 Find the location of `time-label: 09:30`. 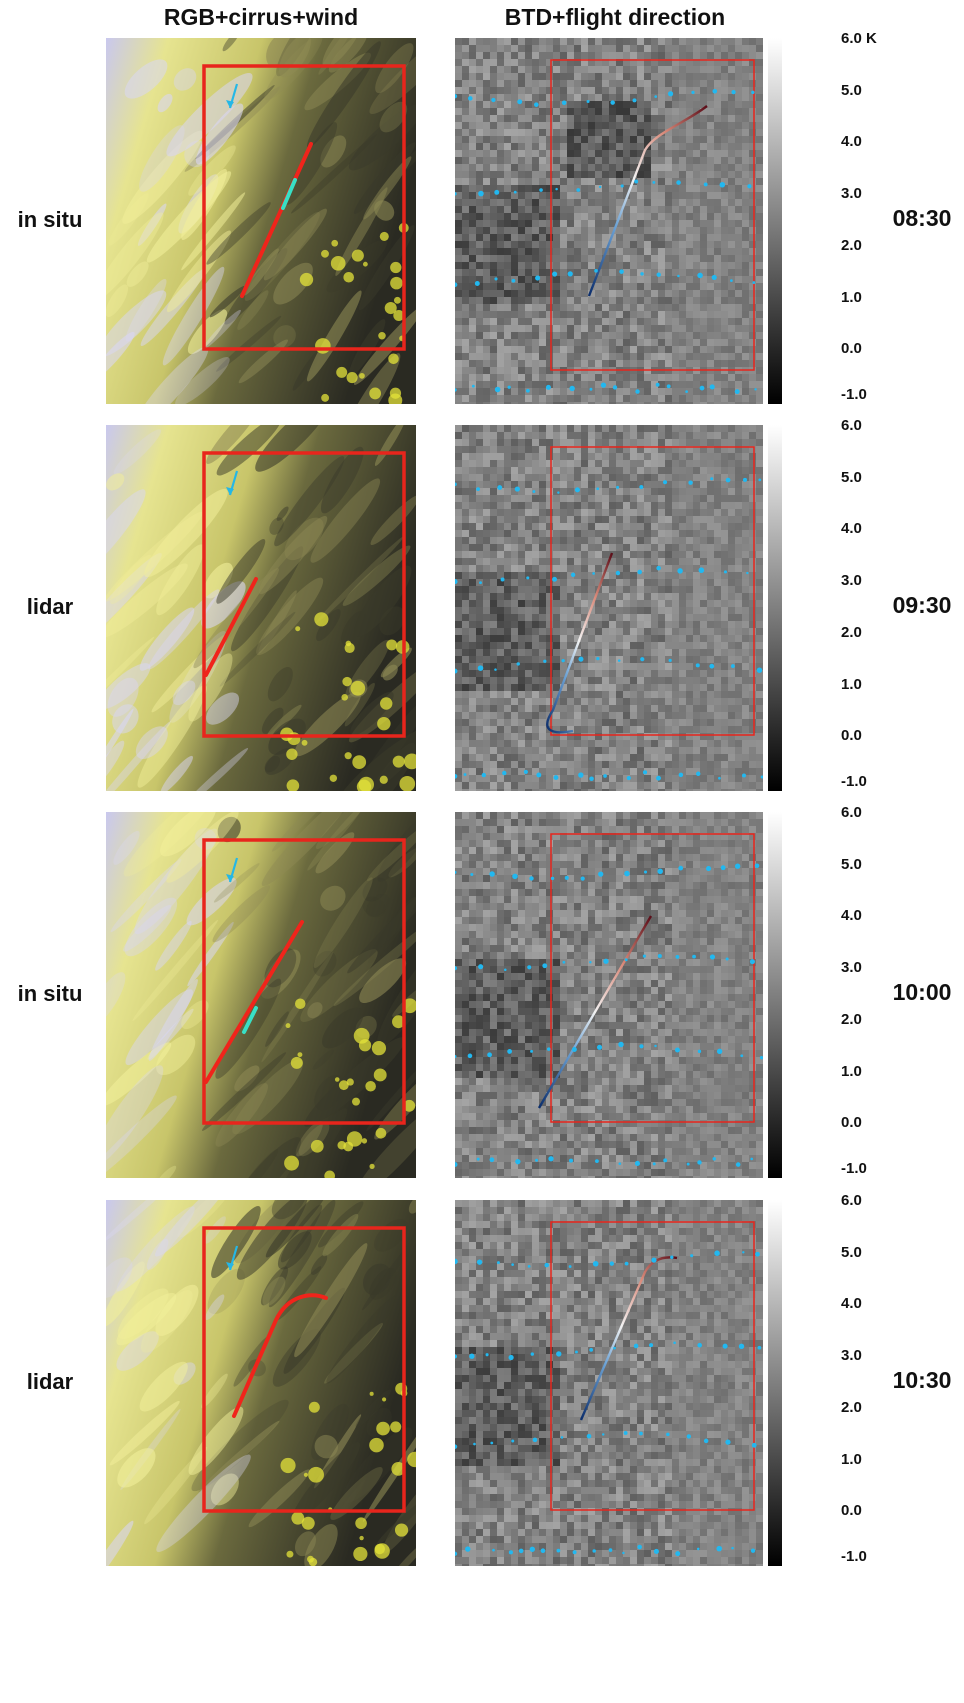

time-label: 09:30 is located at coordinates (922, 605).